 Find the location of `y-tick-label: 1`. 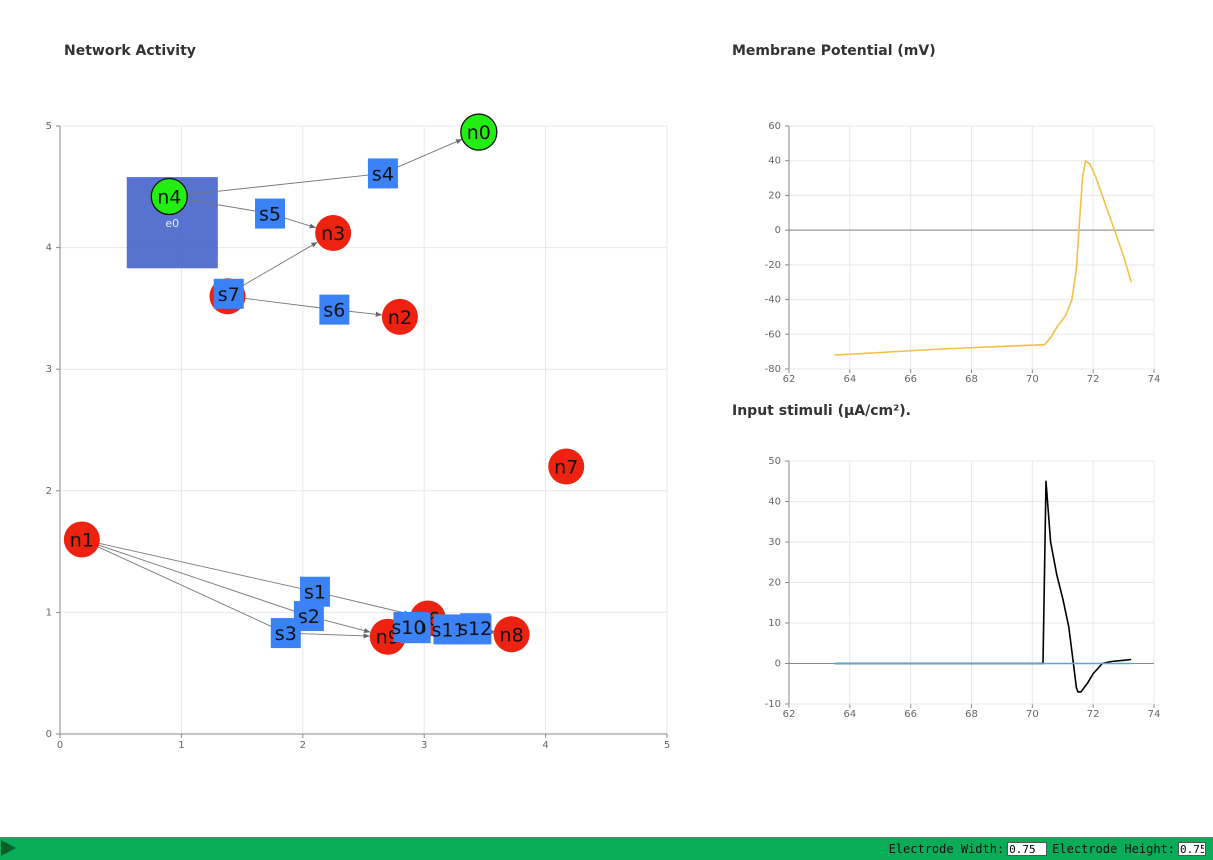

y-tick-label: 1 is located at coordinates (49, 612).